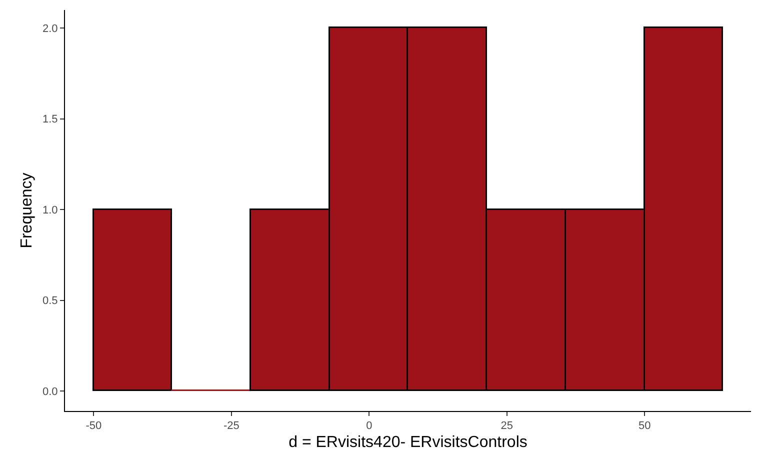 The image size is (761, 461). What do you see at coordinates (50, 392) in the screenshot?
I see `y-tick-label: 0.0` at bounding box center [50, 392].